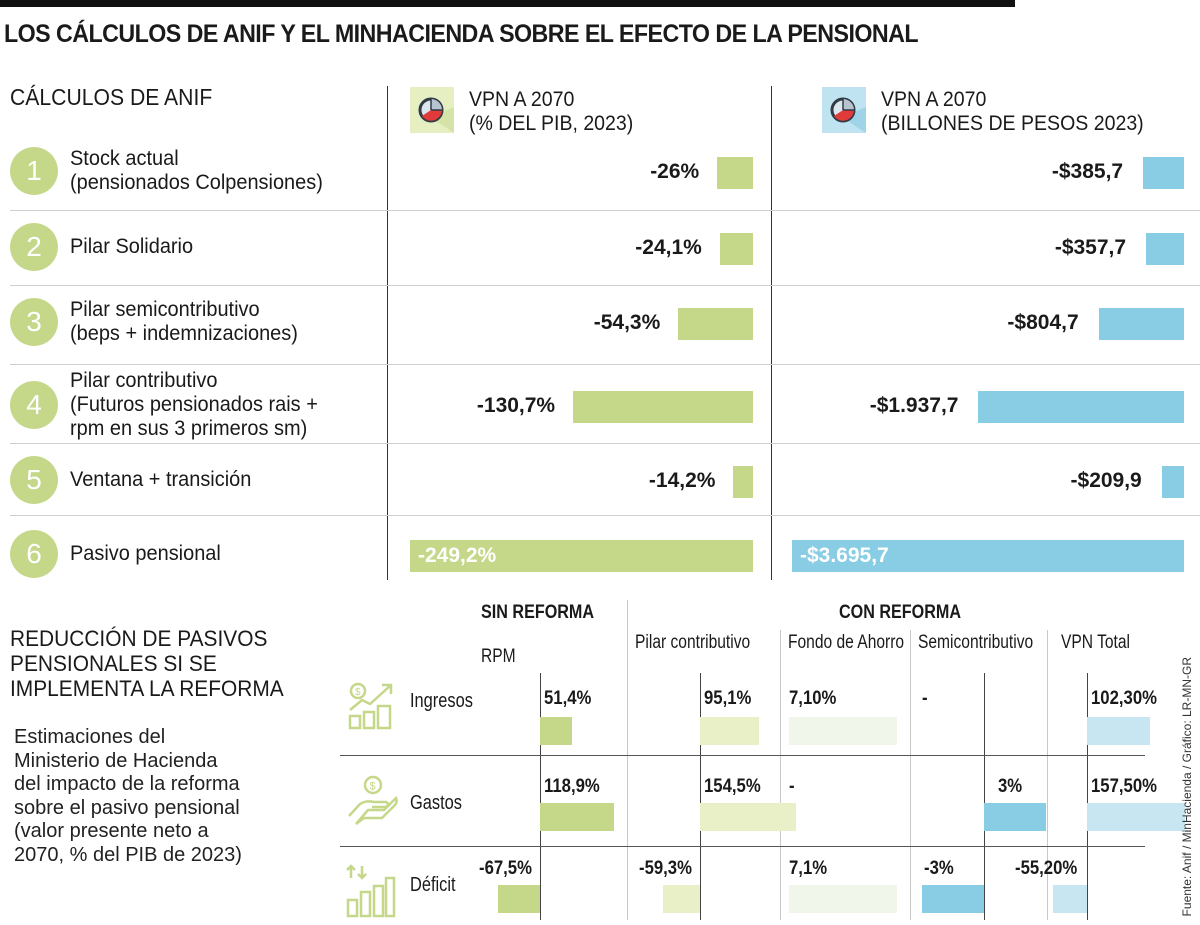  Describe the element at coordinates (90, 737) in the screenshot. I see `description-line: Estimaciones del` at that location.